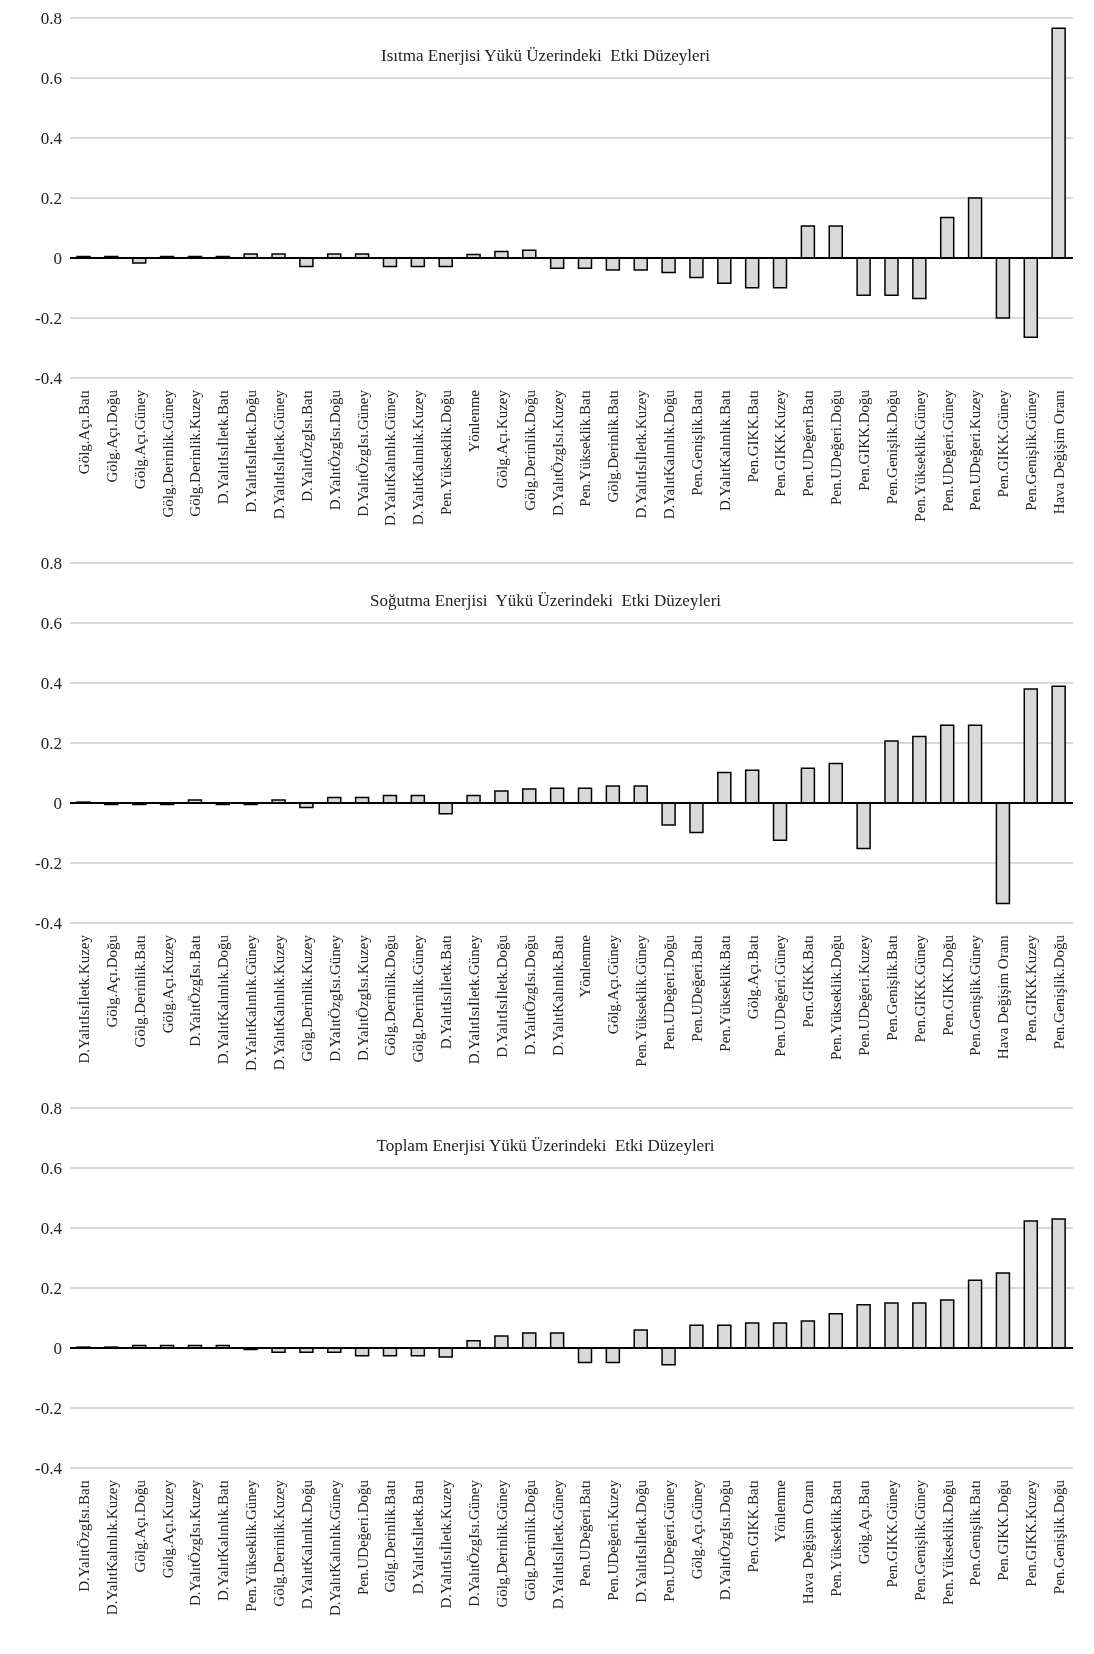 The width and height of the screenshot is (1094, 1654). I want to click on text: Soğutma Enerjisi Yükü Üzerindeki Etki Düzeyleri, so click(545, 601).